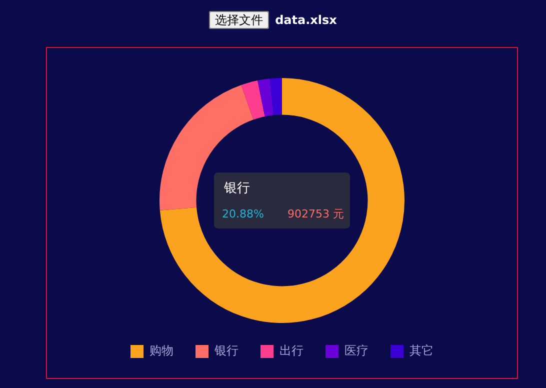 This screenshot has width=546, height=388. I want to click on text: 选择文件, so click(239, 20).